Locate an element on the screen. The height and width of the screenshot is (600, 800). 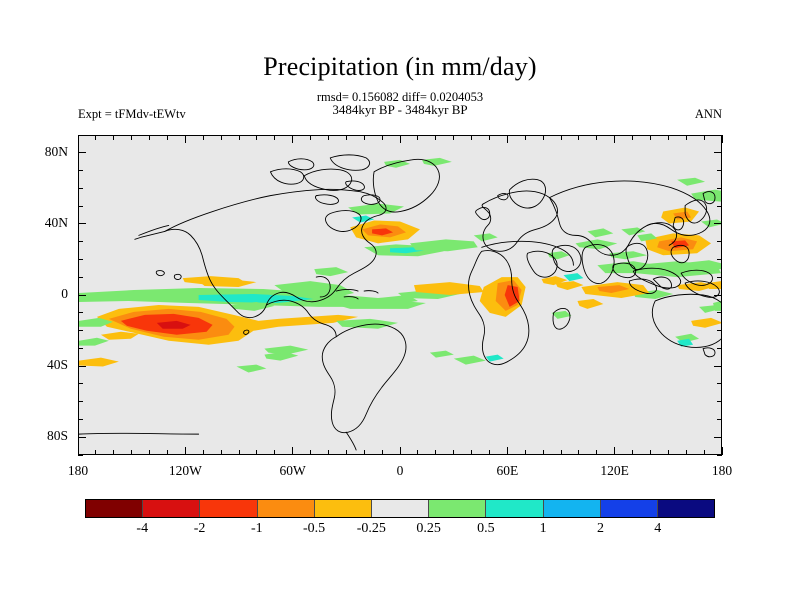
season-label: ANN is located at coordinates (708, 114).